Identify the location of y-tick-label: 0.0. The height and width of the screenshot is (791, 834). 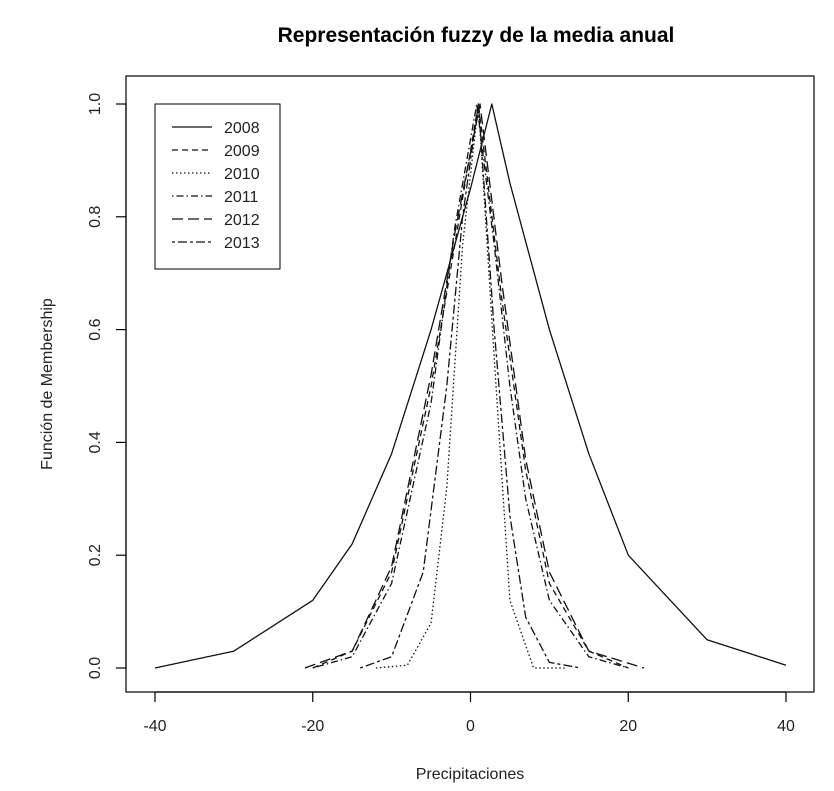
(95, 668).